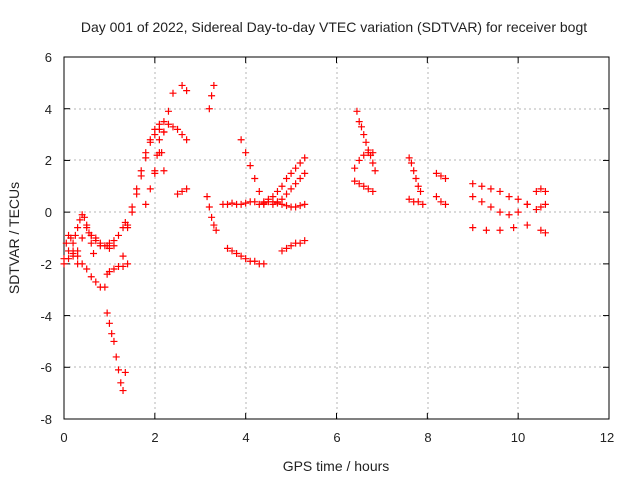 Image resolution: width=640 pixels, height=480 pixels. Describe the element at coordinates (427, 437) in the screenshot. I see `x-tick-label: 8` at that location.